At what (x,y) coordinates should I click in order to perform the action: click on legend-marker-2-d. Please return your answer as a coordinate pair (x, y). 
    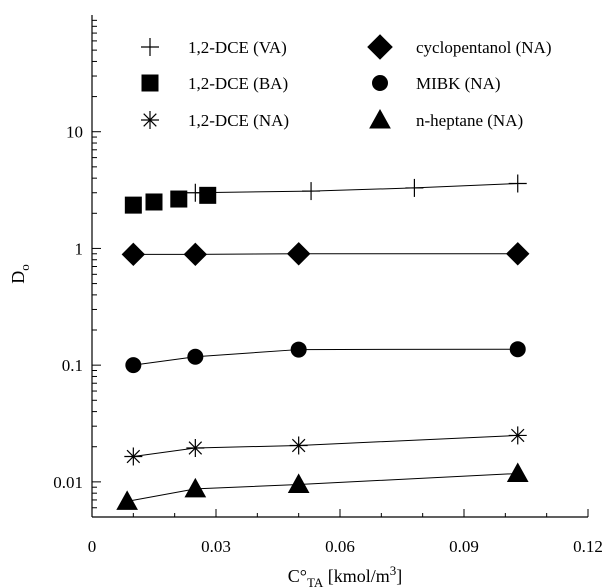
    Looking at the image, I should click on (150, 120).